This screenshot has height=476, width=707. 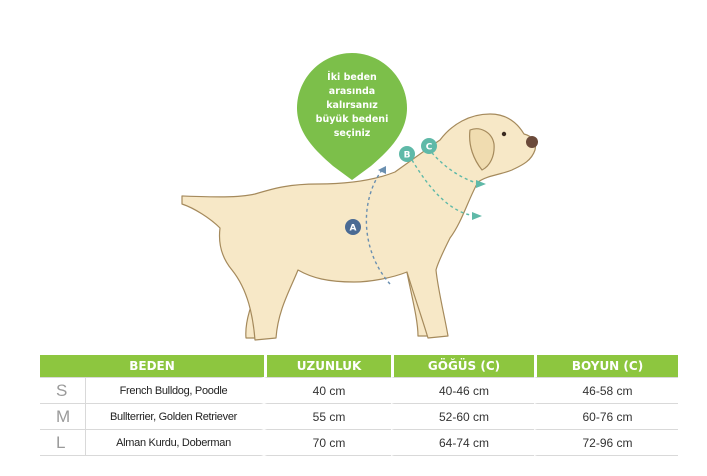 I want to click on tip-line-2: arasında, so click(x=352, y=91).